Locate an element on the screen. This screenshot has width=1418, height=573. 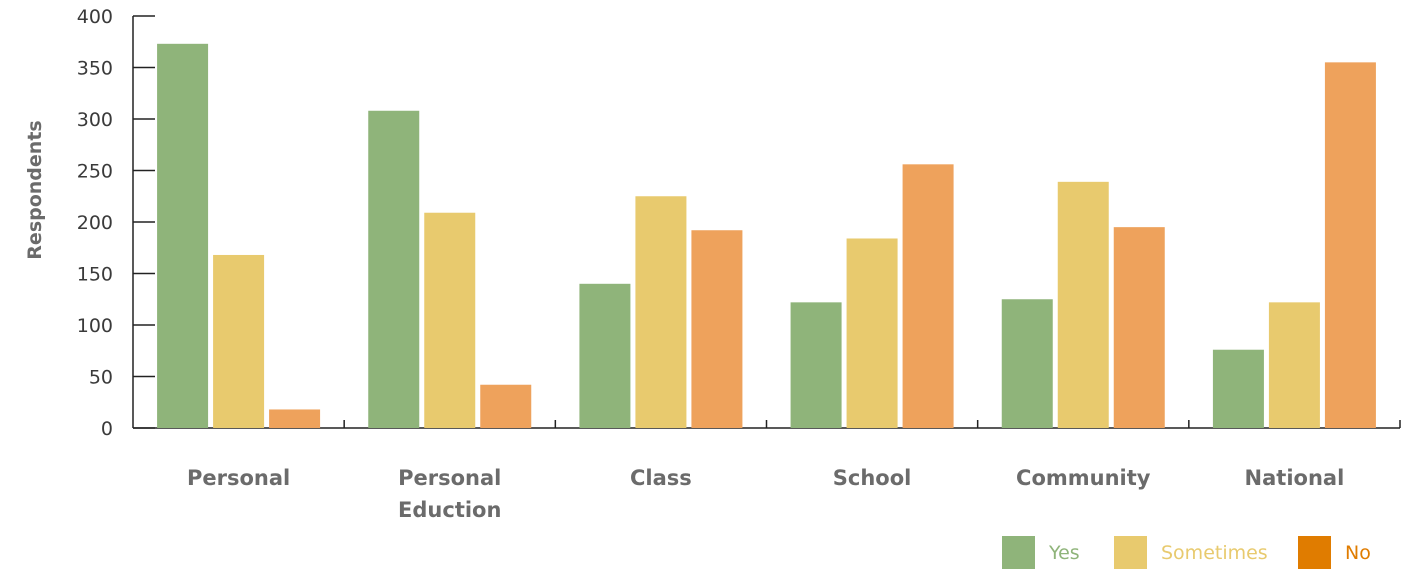
legend-label-yes: Yes is located at coordinates (1064, 553).